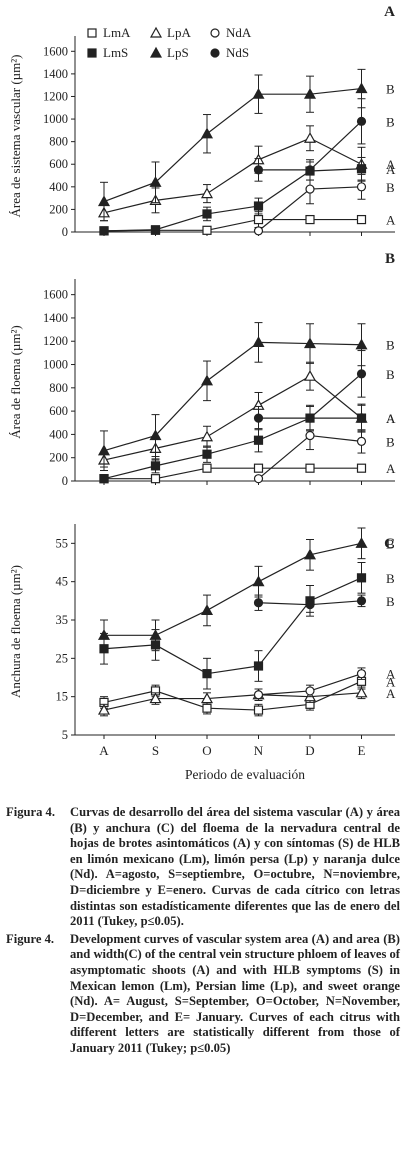 The image size is (405, 1155). Describe the element at coordinates (362, 750) in the screenshot. I see `x-tick-label: E` at that location.